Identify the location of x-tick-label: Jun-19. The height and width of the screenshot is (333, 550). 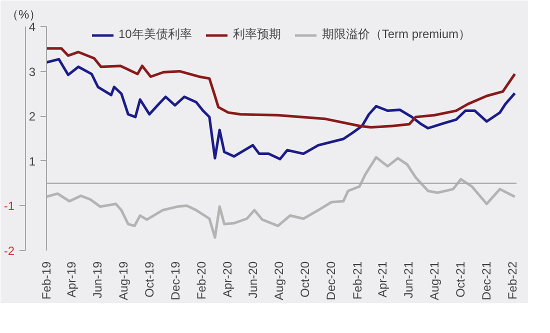
(97, 279).